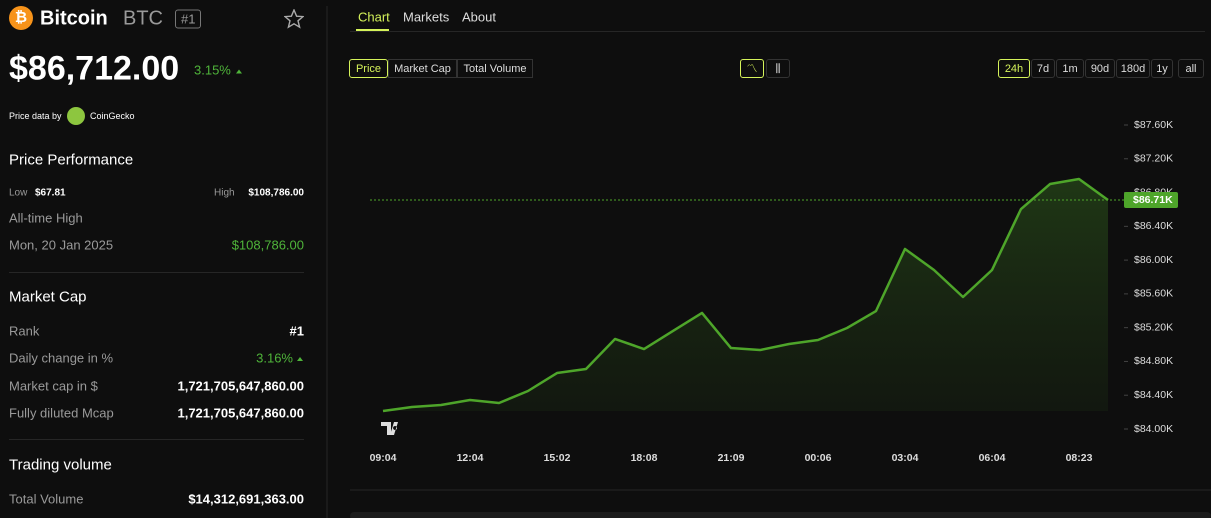  I want to click on x-tick-label: 15:02, so click(557, 458).